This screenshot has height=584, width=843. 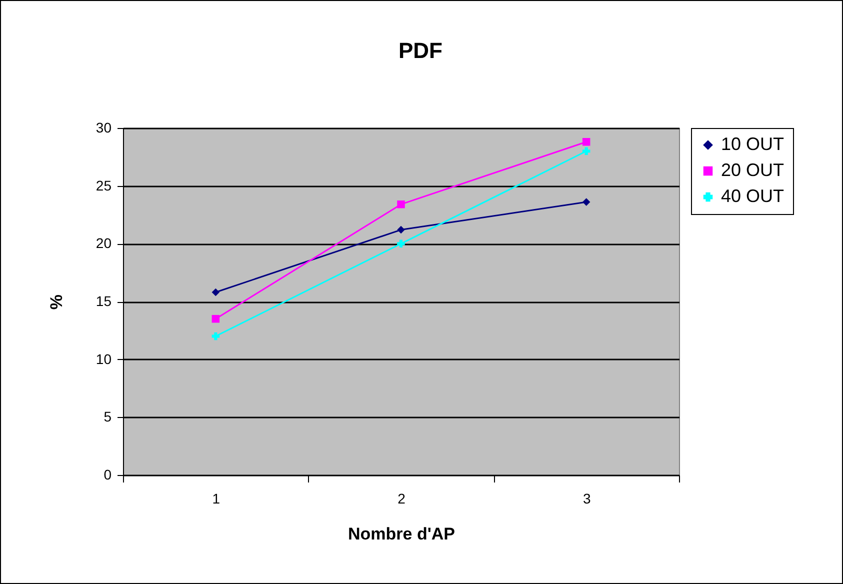 What do you see at coordinates (56, 302) in the screenshot?
I see `y-axis-title: %` at bounding box center [56, 302].